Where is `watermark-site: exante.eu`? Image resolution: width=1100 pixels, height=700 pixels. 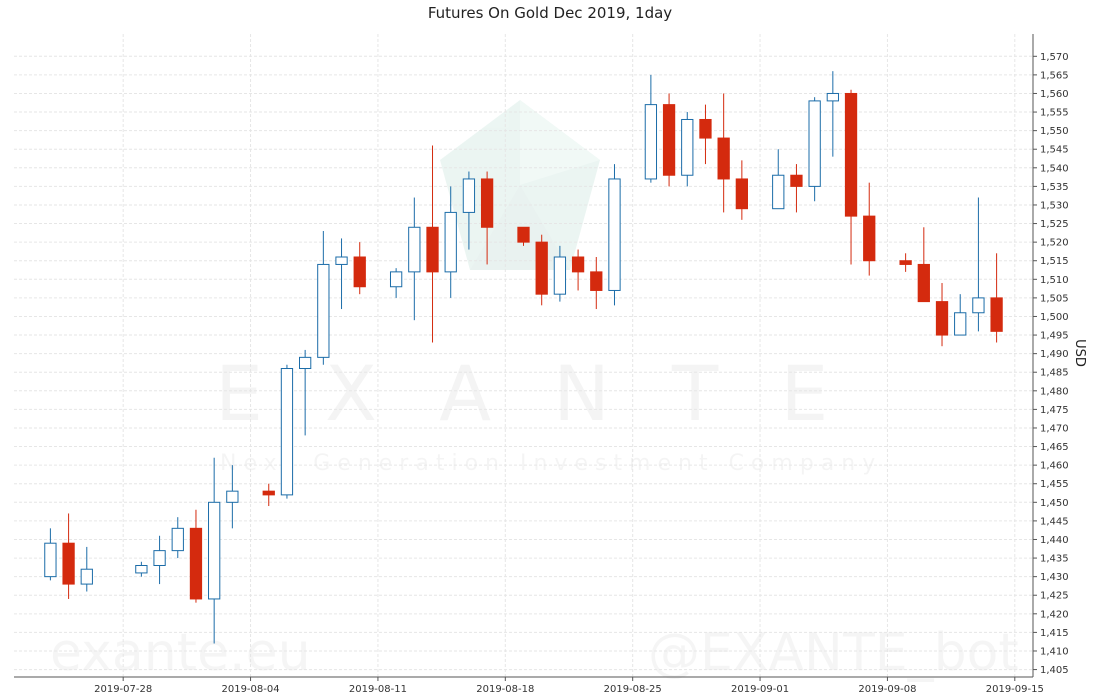
watermark-site: exante.eu is located at coordinates (180, 653).